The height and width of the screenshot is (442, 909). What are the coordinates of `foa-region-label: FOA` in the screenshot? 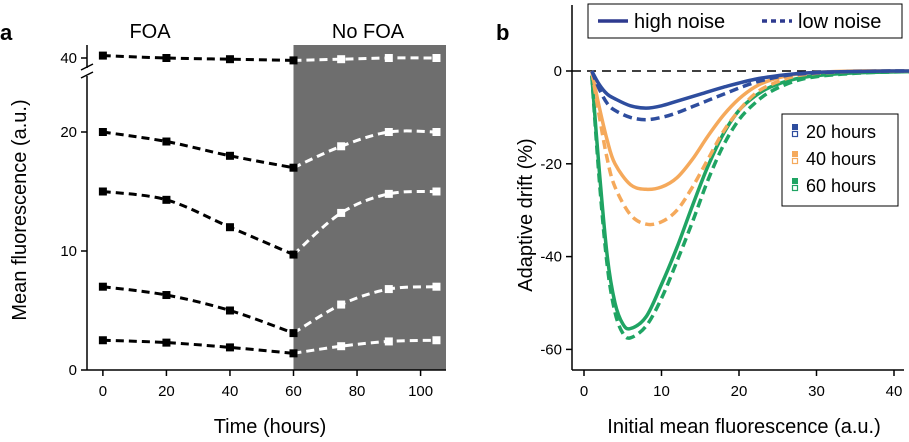 It's located at (150, 32).